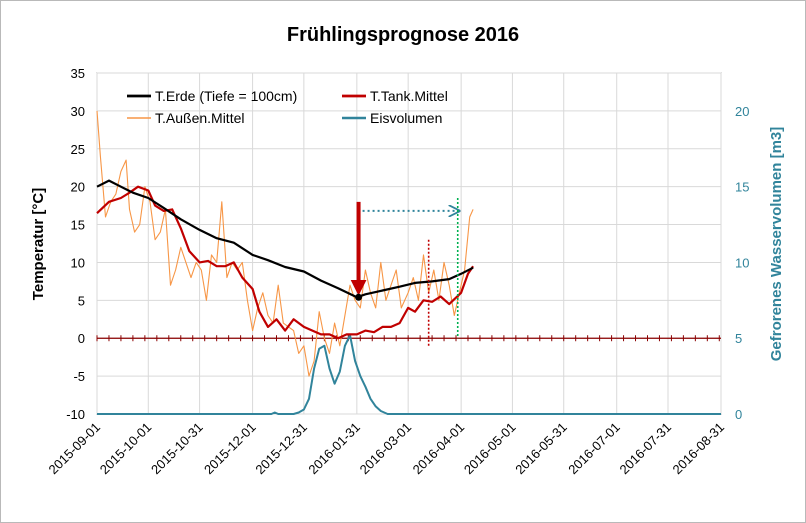  I want to click on series-tank-line, so click(285, 262).